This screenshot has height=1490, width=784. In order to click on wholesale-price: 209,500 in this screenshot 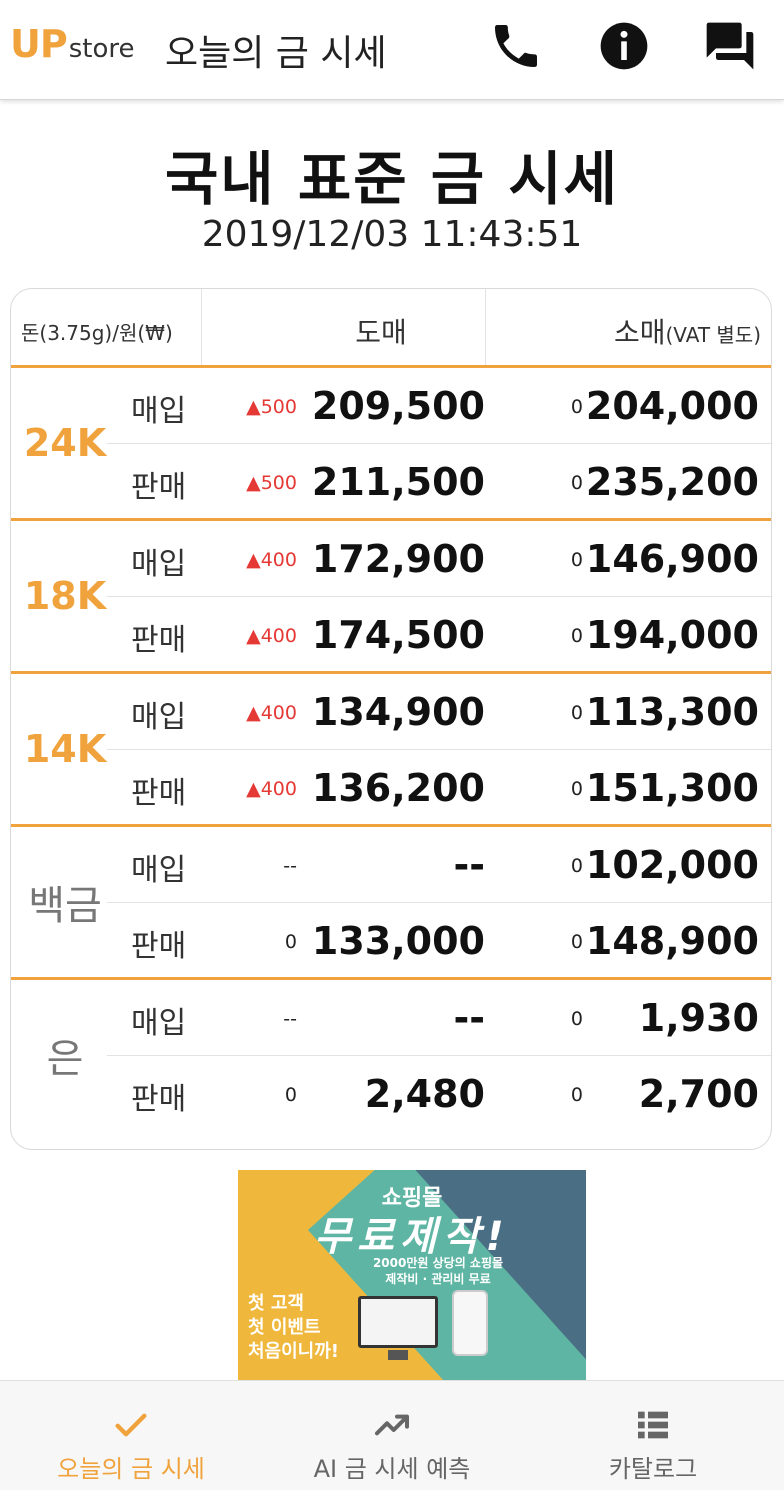, I will do `click(398, 406)`.